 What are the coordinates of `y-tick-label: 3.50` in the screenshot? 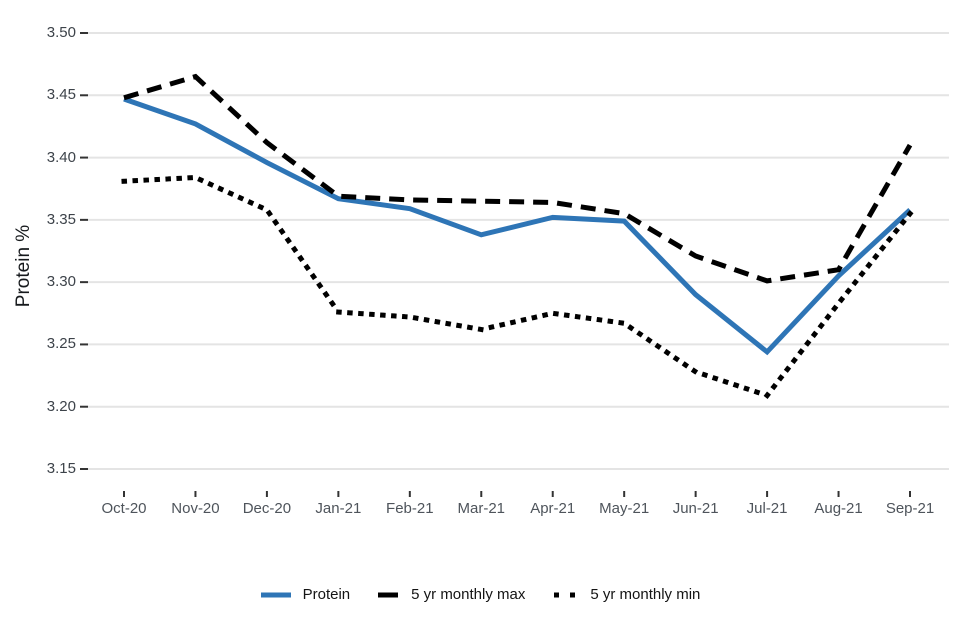 It's located at (61, 32).